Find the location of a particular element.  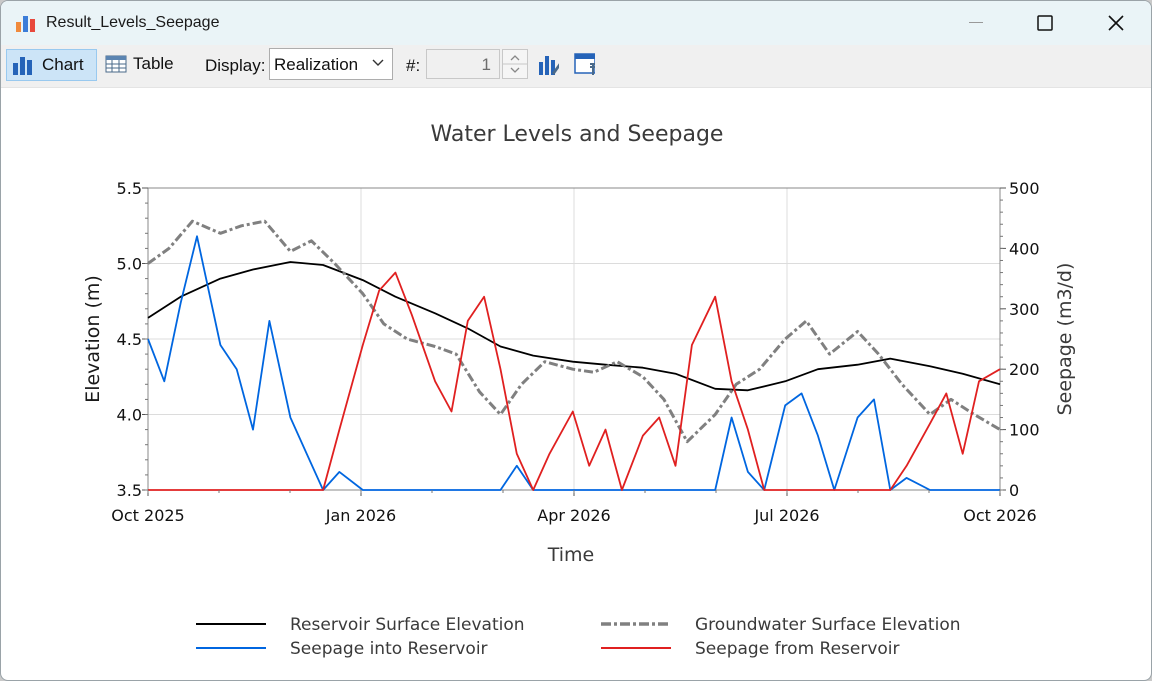

x-tick-label: Oct 2026 is located at coordinates (999, 515).